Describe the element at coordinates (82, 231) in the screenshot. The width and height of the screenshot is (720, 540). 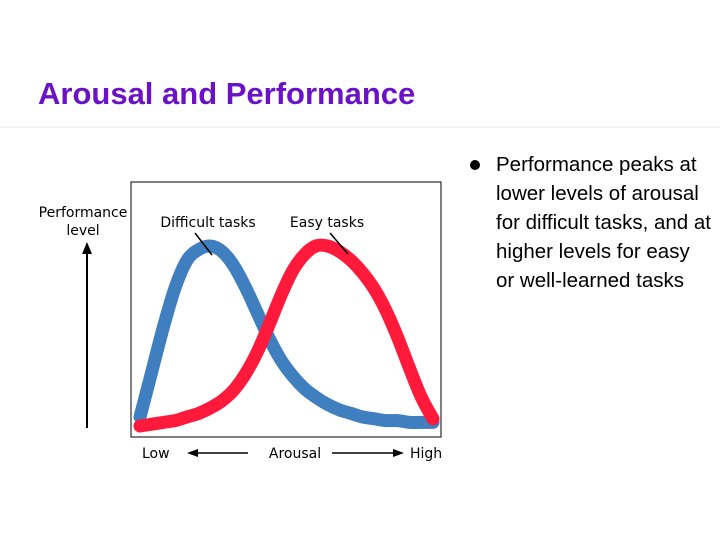
I see `y-axis-label-line2: level` at that location.